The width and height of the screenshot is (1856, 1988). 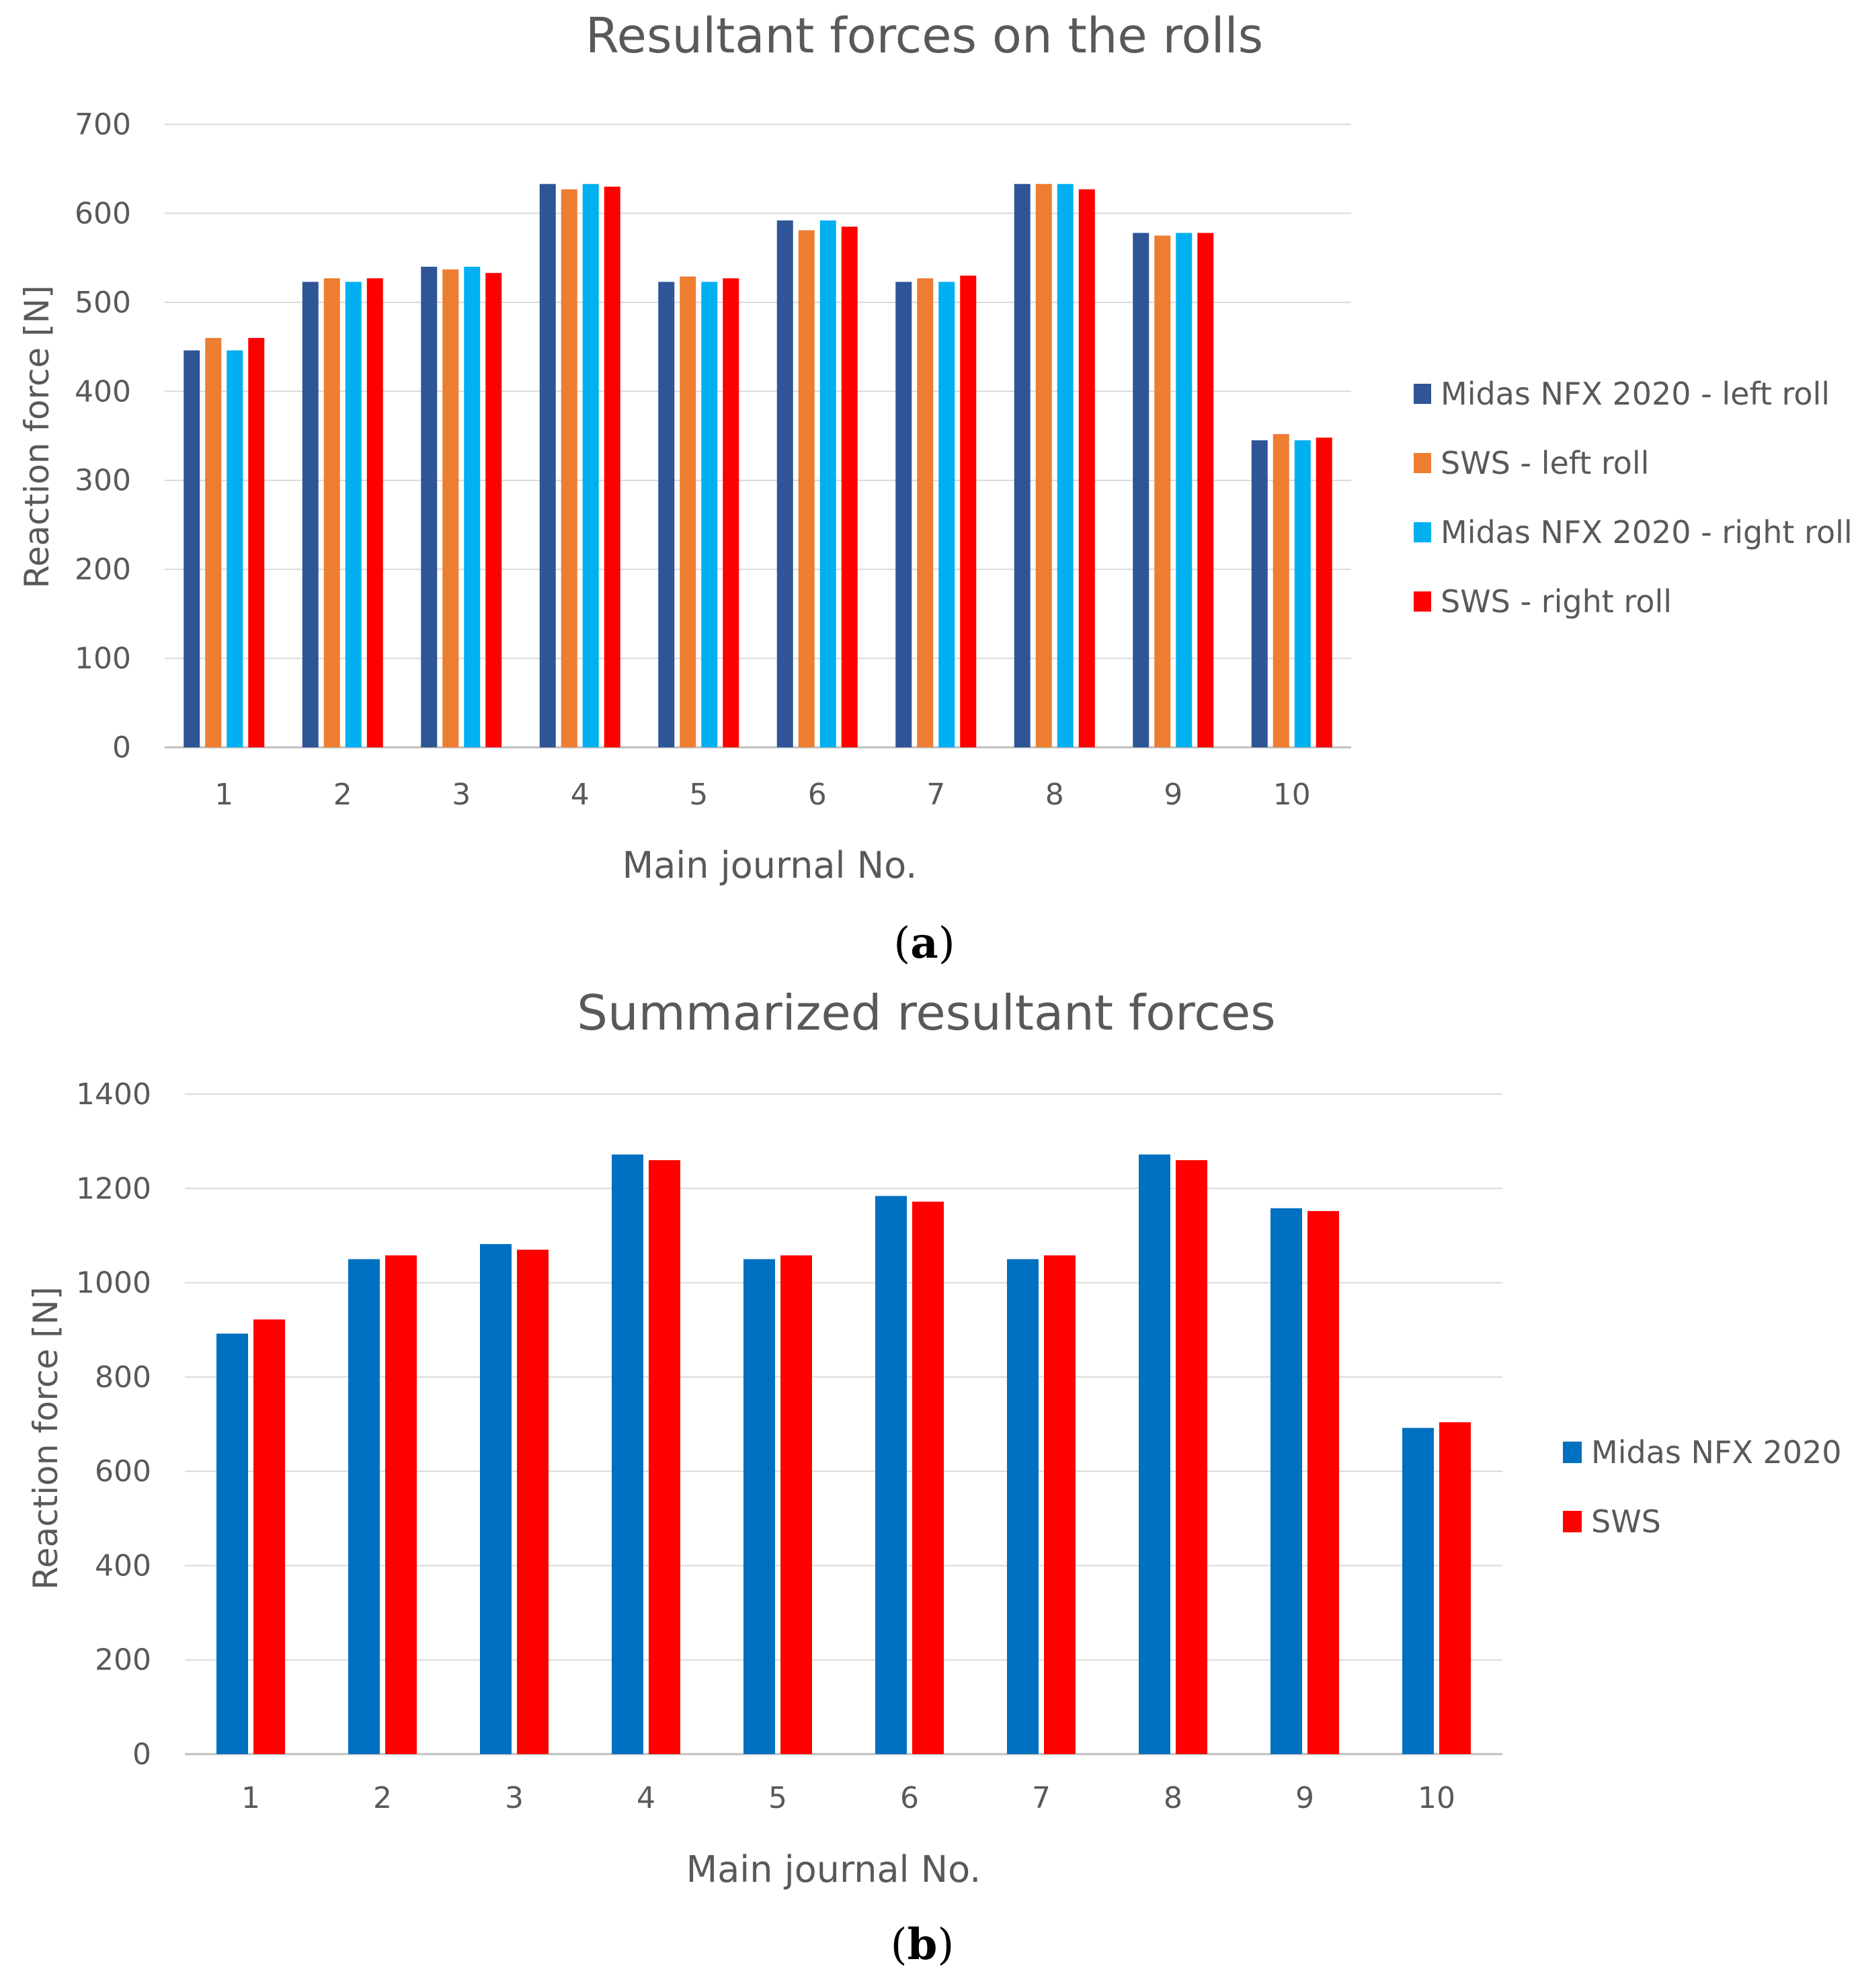 I want to click on x-tick-label: 1, so click(x=250, y=1798).